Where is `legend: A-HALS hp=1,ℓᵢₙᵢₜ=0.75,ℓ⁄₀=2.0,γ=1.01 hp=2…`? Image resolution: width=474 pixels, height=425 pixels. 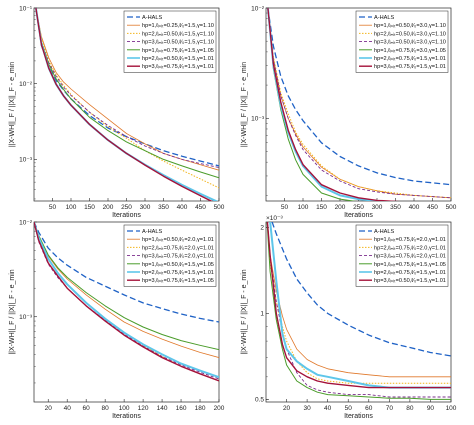
legend: A-HALS hp=1,ℓᵢₙᵢₜ=0.75,ℓ⁄₀=2.0,γ=1.01 hp=2… is located at coordinates (402, 255).